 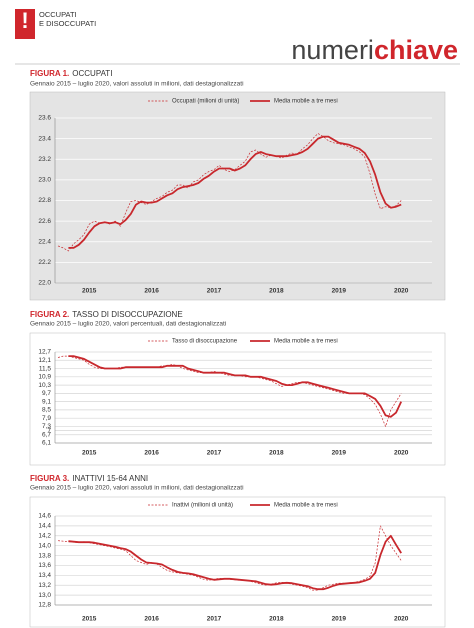 I want to click on y-tick-label: 22.4, so click(x=44, y=241).